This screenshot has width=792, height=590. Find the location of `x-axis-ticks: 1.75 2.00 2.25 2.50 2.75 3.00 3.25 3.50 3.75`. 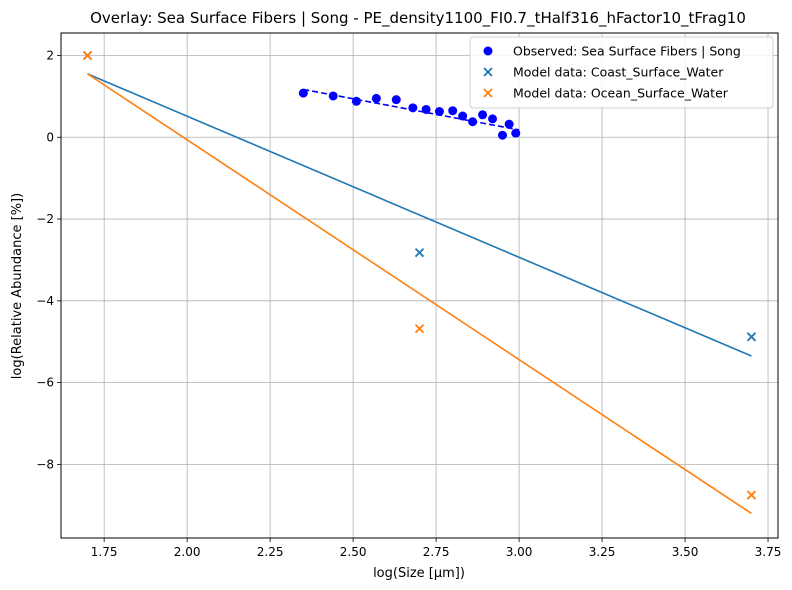

x-axis-ticks: 1.75 2.00 2.25 2.50 2.75 3.00 3.25 3.50 3.75 is located at coordinates (436, 548).